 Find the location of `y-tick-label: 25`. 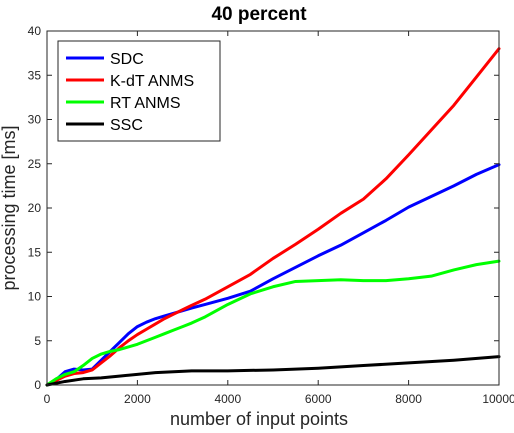

y-tick-label: 25 is located at coordinates (35, 164).